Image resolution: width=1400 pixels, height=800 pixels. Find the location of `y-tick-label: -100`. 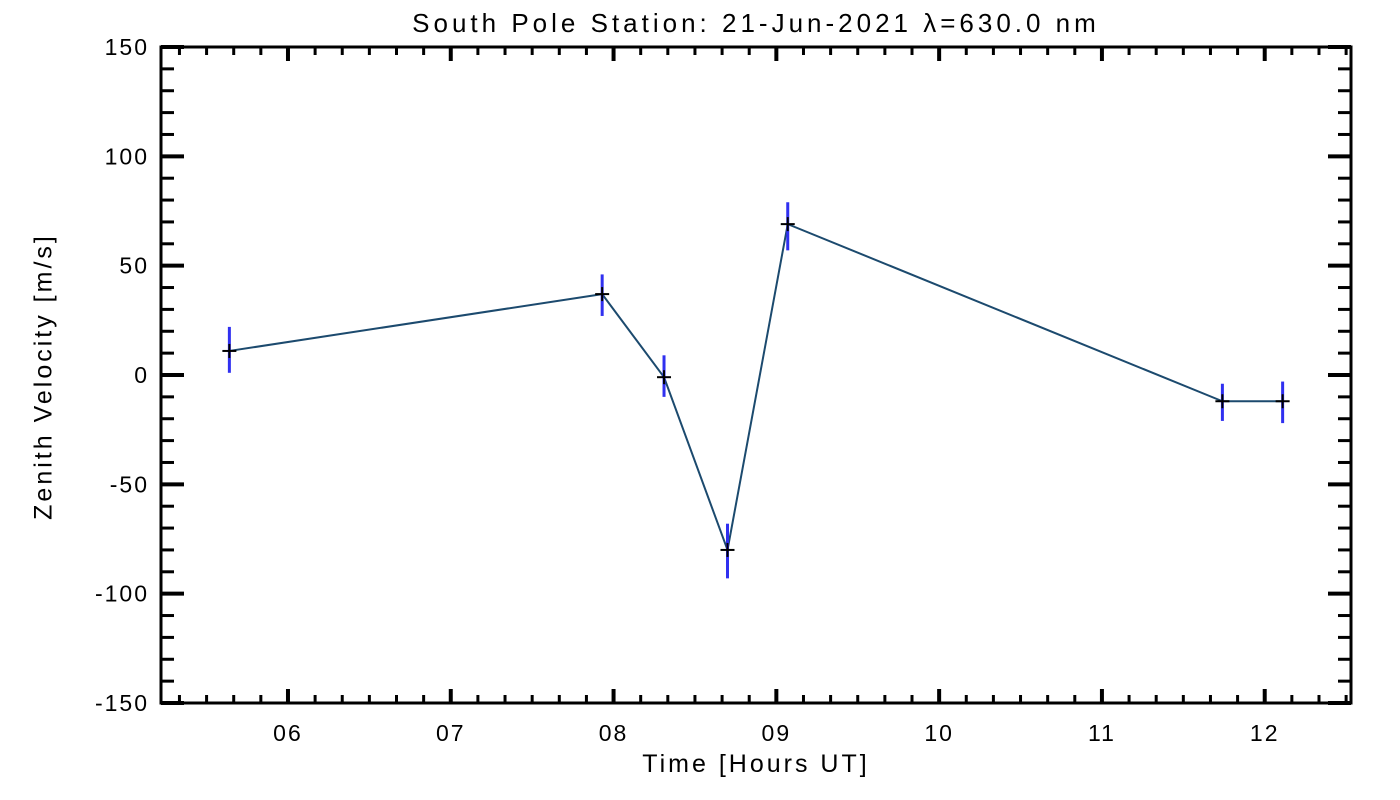

y-tick-label: -100 is located at coordinates (122, 594).